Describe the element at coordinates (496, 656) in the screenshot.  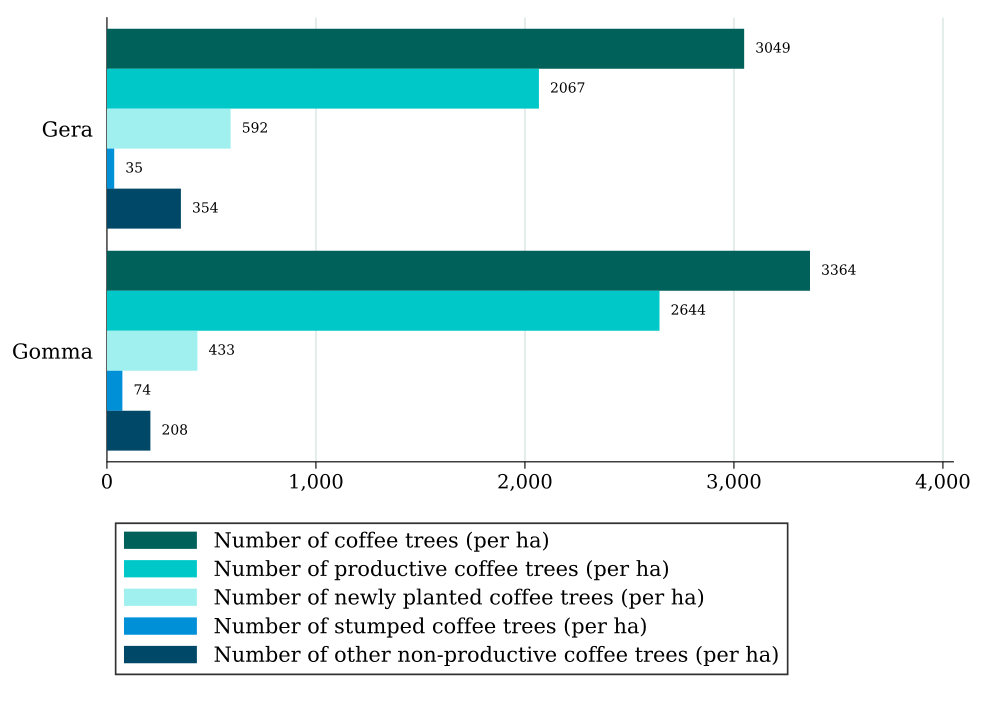
I see `legend-label: Number of other non-productive coffee trees (per ha)` at that location.